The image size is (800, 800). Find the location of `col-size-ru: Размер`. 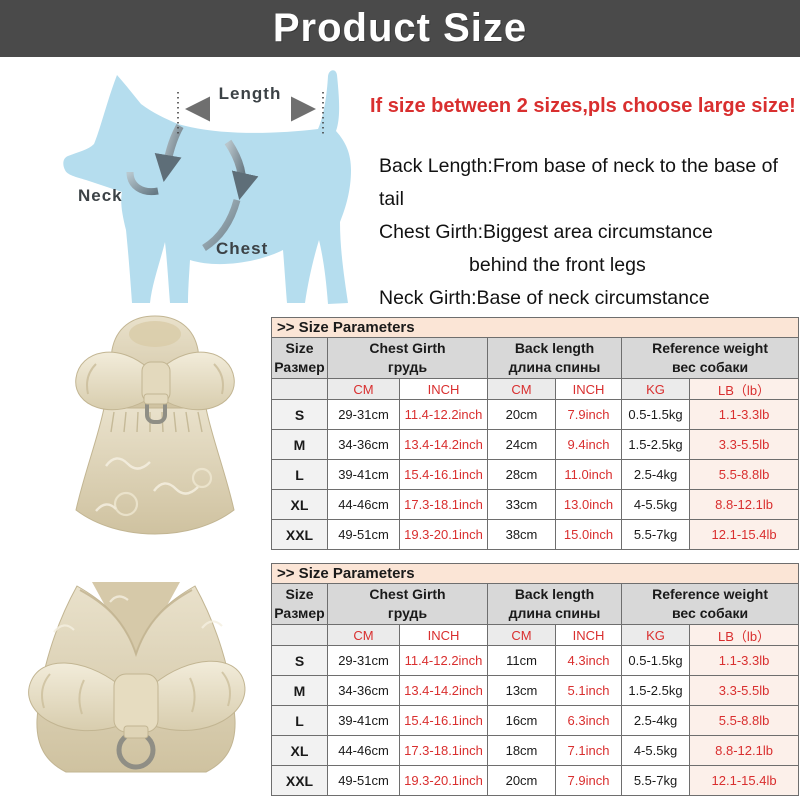

col-size-ru: Размер is located at coordinates (299, 613).